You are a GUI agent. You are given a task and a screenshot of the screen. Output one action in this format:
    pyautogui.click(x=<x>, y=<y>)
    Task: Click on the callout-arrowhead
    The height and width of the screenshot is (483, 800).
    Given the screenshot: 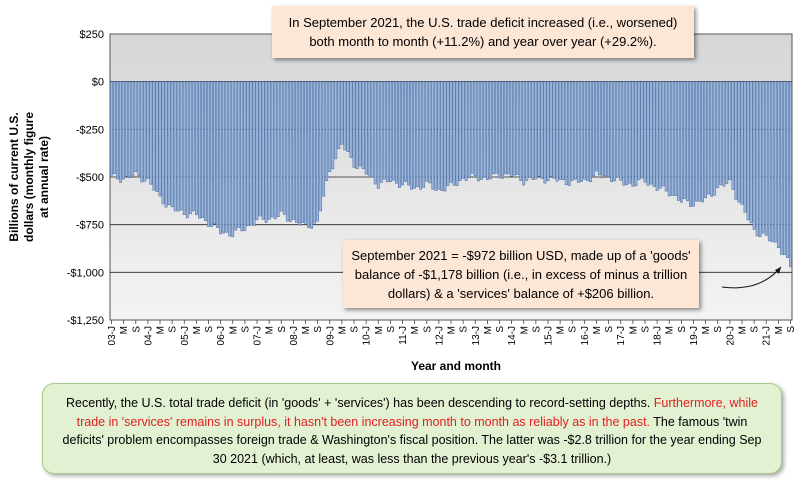 What is the action you would take?
    pyautogui.click(x=778, y=270)
    